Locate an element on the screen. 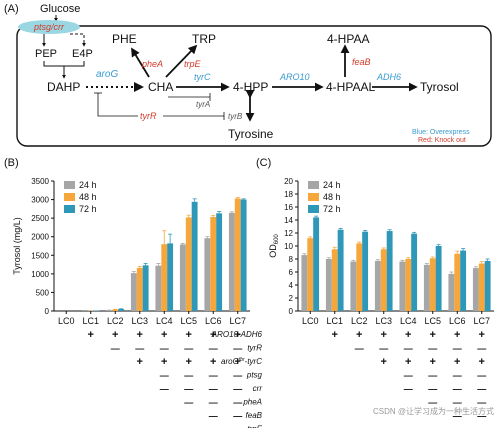  bar-LC0-48h is located at coordinates (310, 274).